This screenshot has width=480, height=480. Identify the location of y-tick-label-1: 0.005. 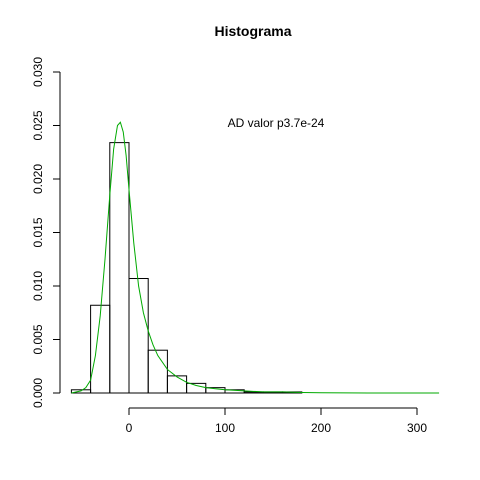
(38, 339).